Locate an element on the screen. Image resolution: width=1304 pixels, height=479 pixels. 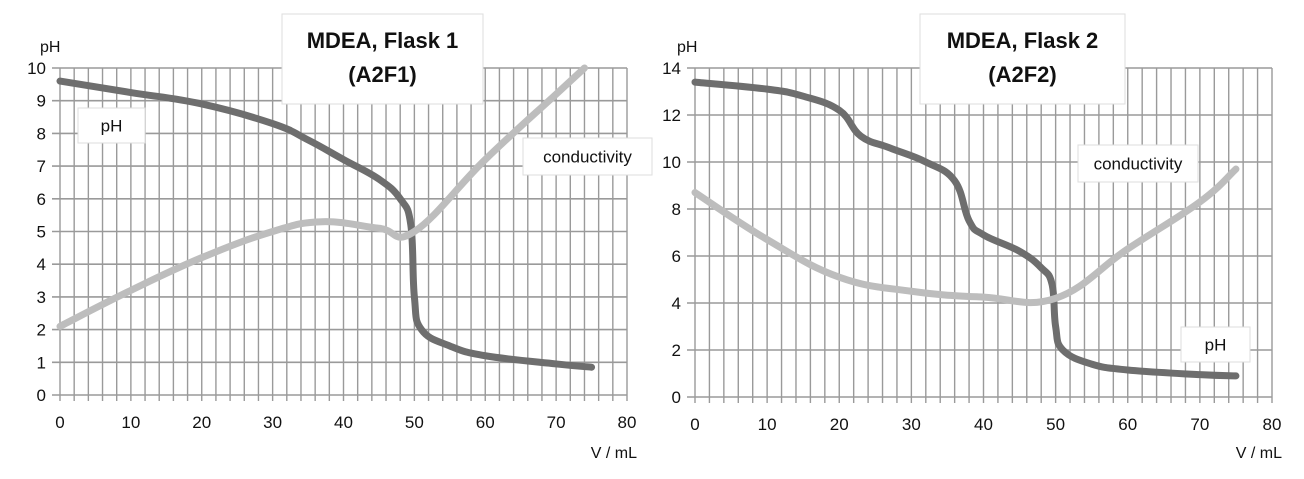
y-tick-label: 3 is located at coordinates (41, 297).